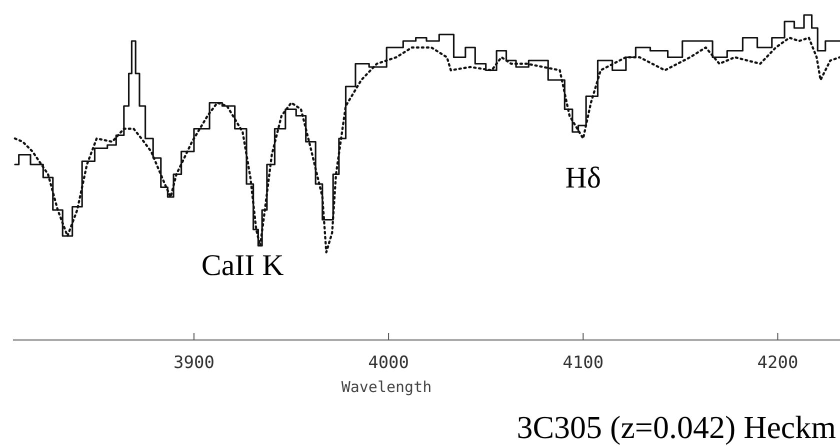 Image resolution: width=840 pixels, height=446 pixels. I want to click on x-axis-title: Wavelength, so click(386, 387).